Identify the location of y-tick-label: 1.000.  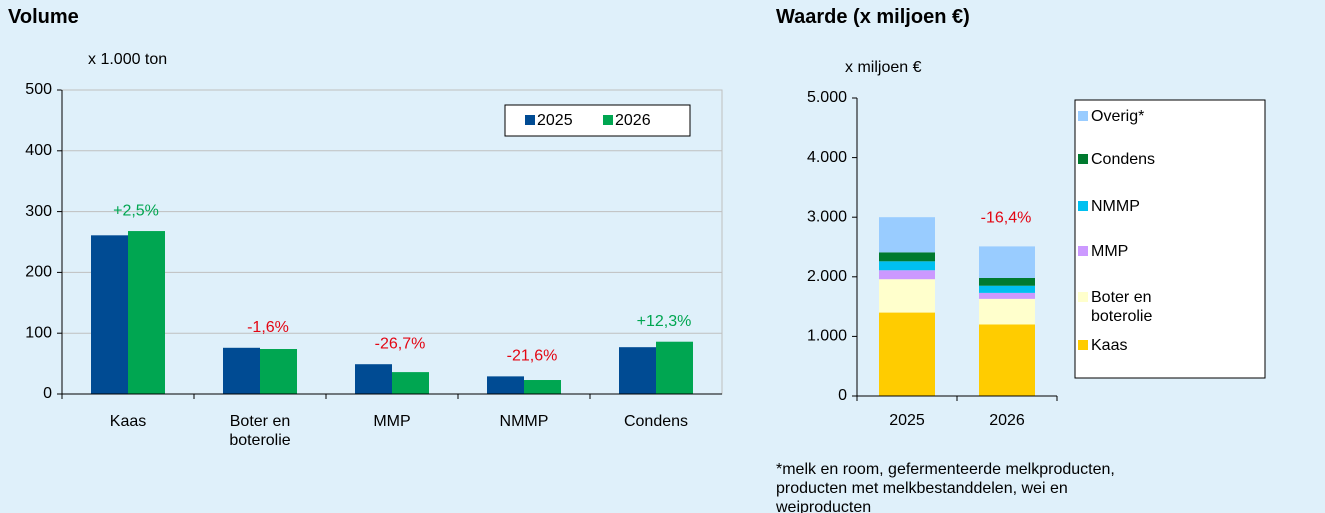
(827, 336).